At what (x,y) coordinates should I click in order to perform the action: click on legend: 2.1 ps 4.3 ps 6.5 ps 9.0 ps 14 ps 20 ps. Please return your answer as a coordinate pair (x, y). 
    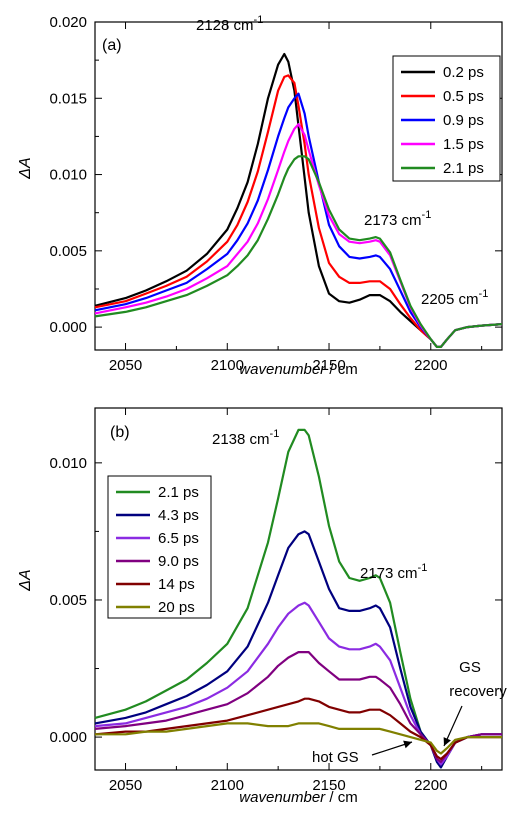
    Looking at the image, I should click on (159, 547).